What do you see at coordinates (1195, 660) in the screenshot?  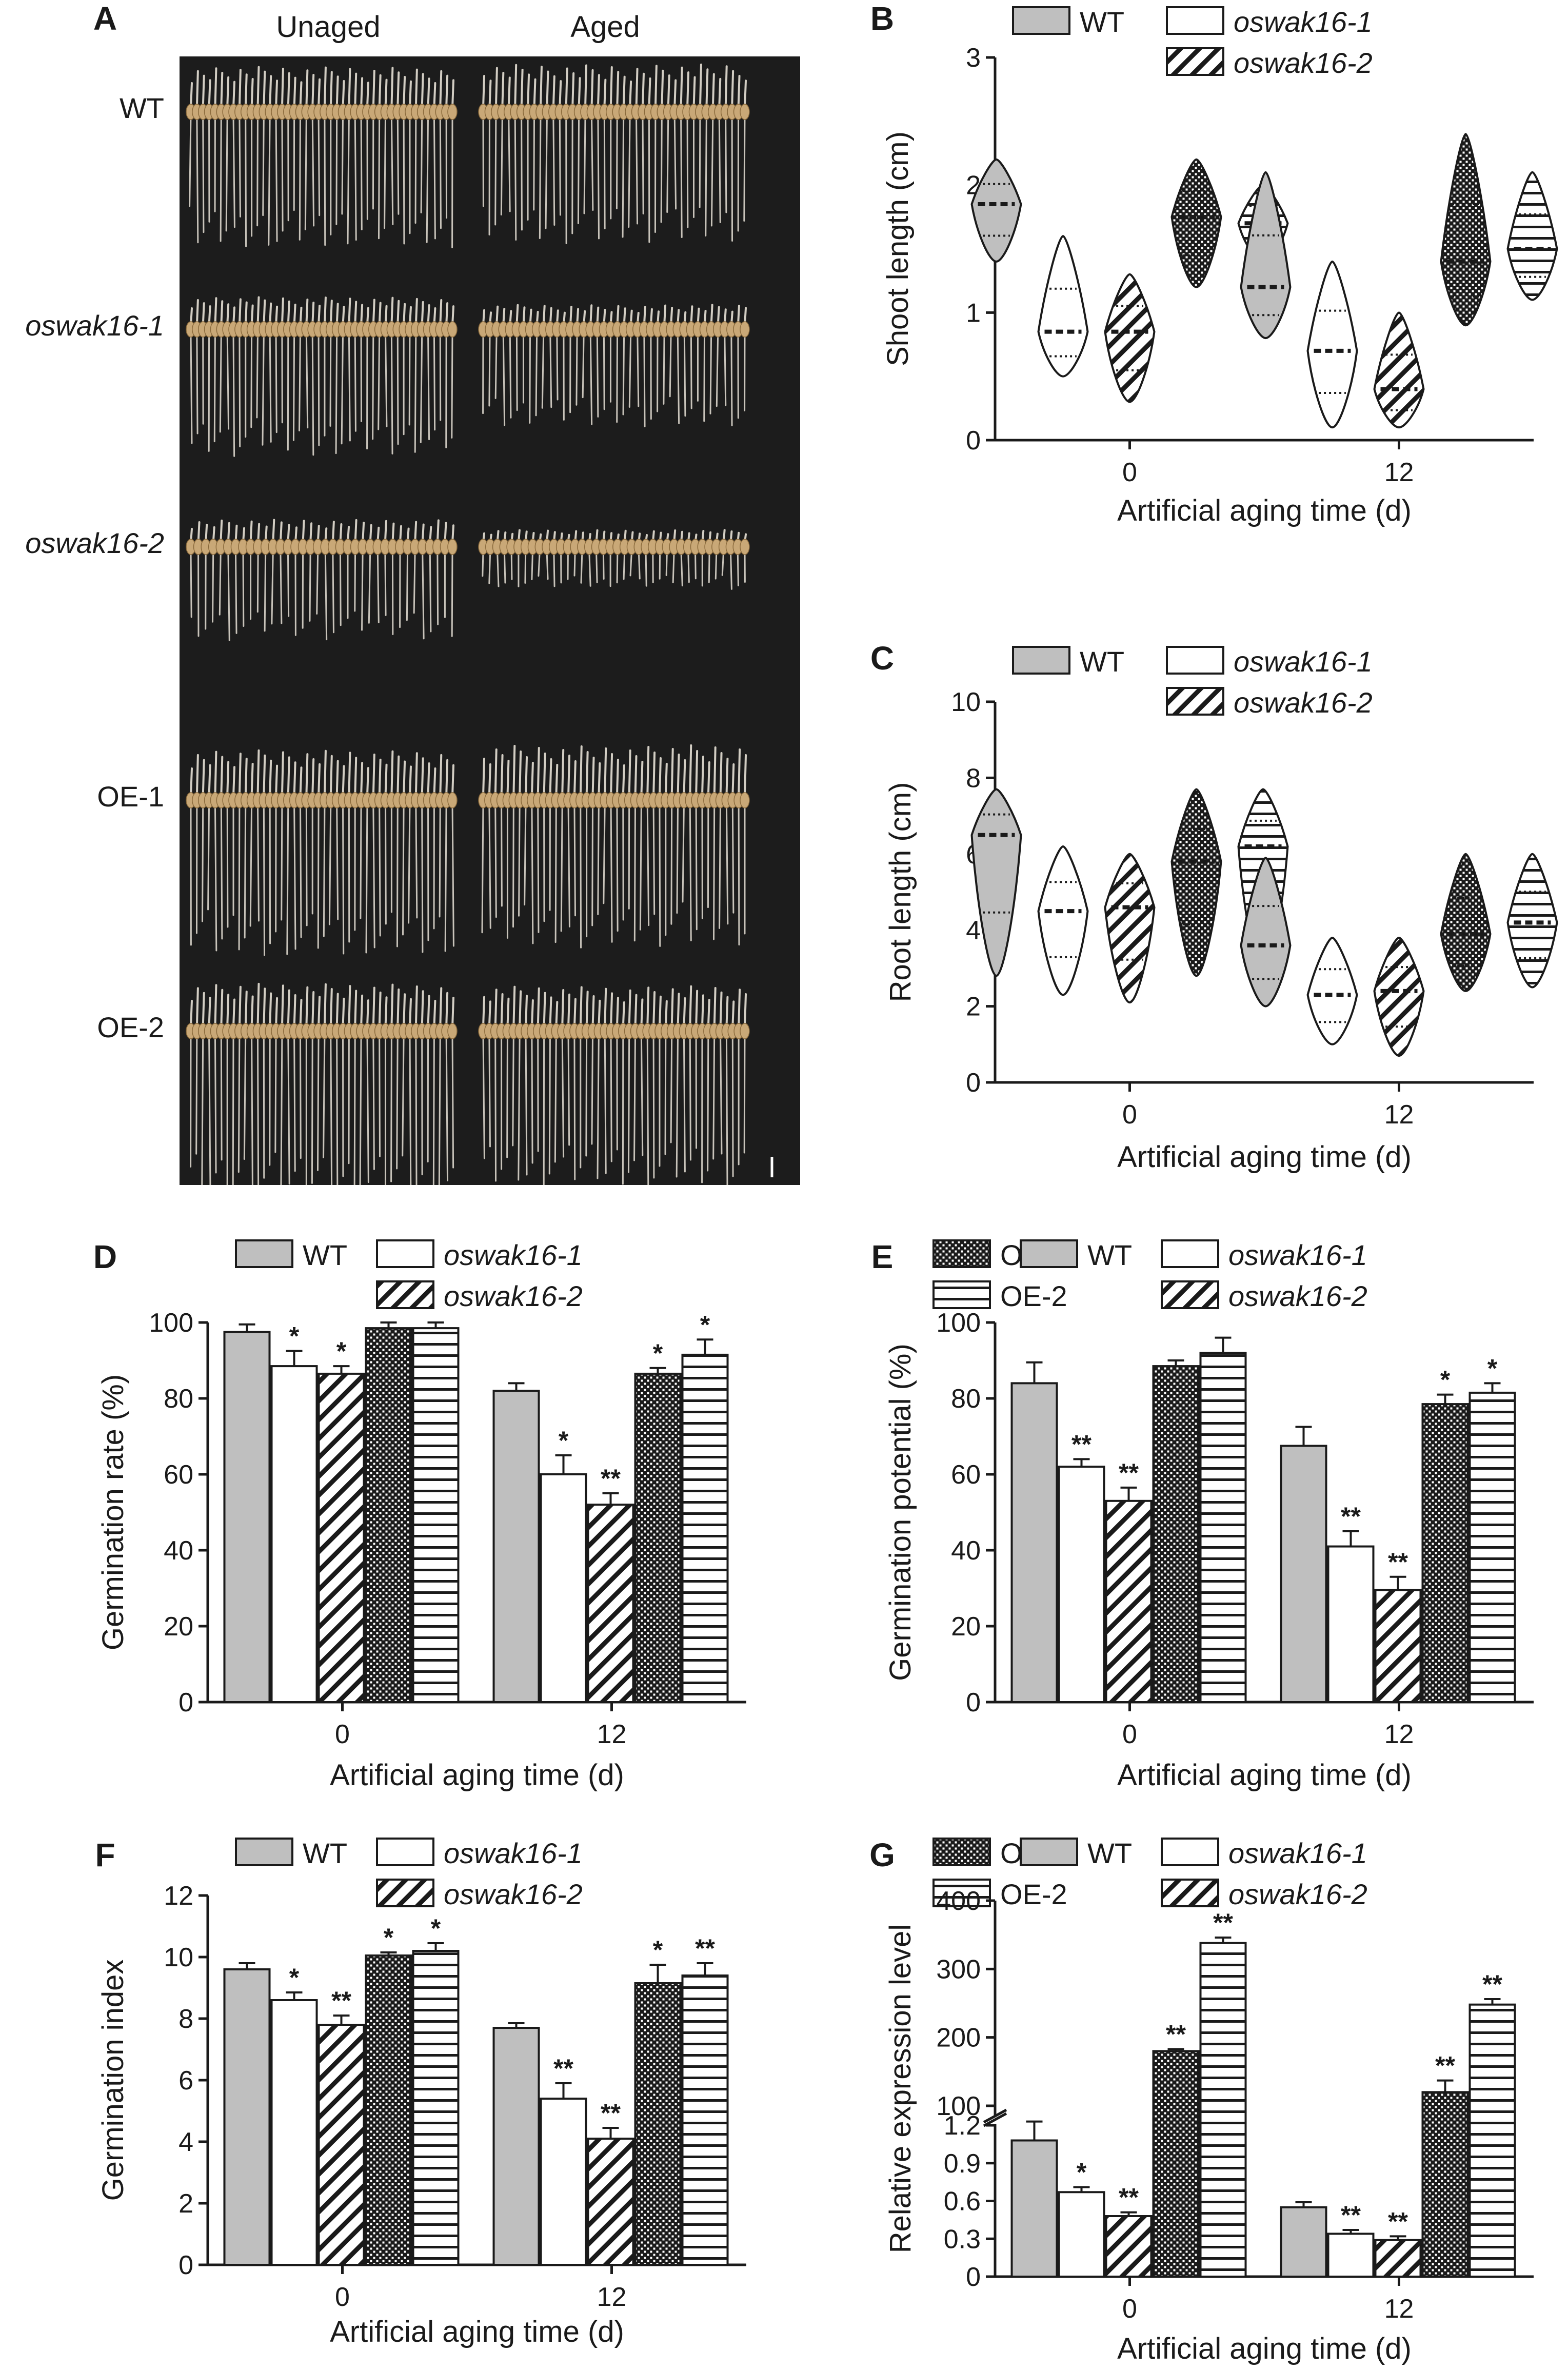 I see `legend-swatch-k1` at bounding box center [1195, 660].